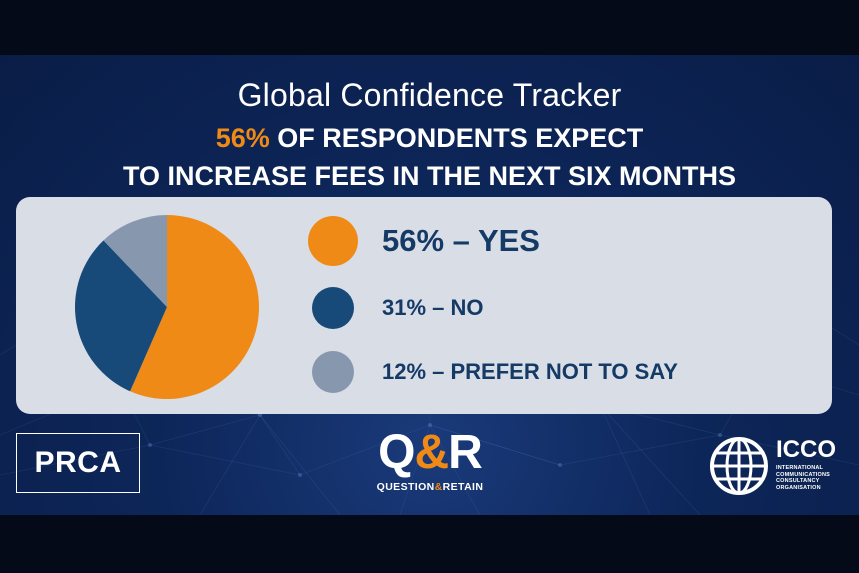 The height and width of the screenshot is (573, 859). Describe the element at coordinates (333, 308) in the screenshot. I see `legend-swatch-no` at that location.